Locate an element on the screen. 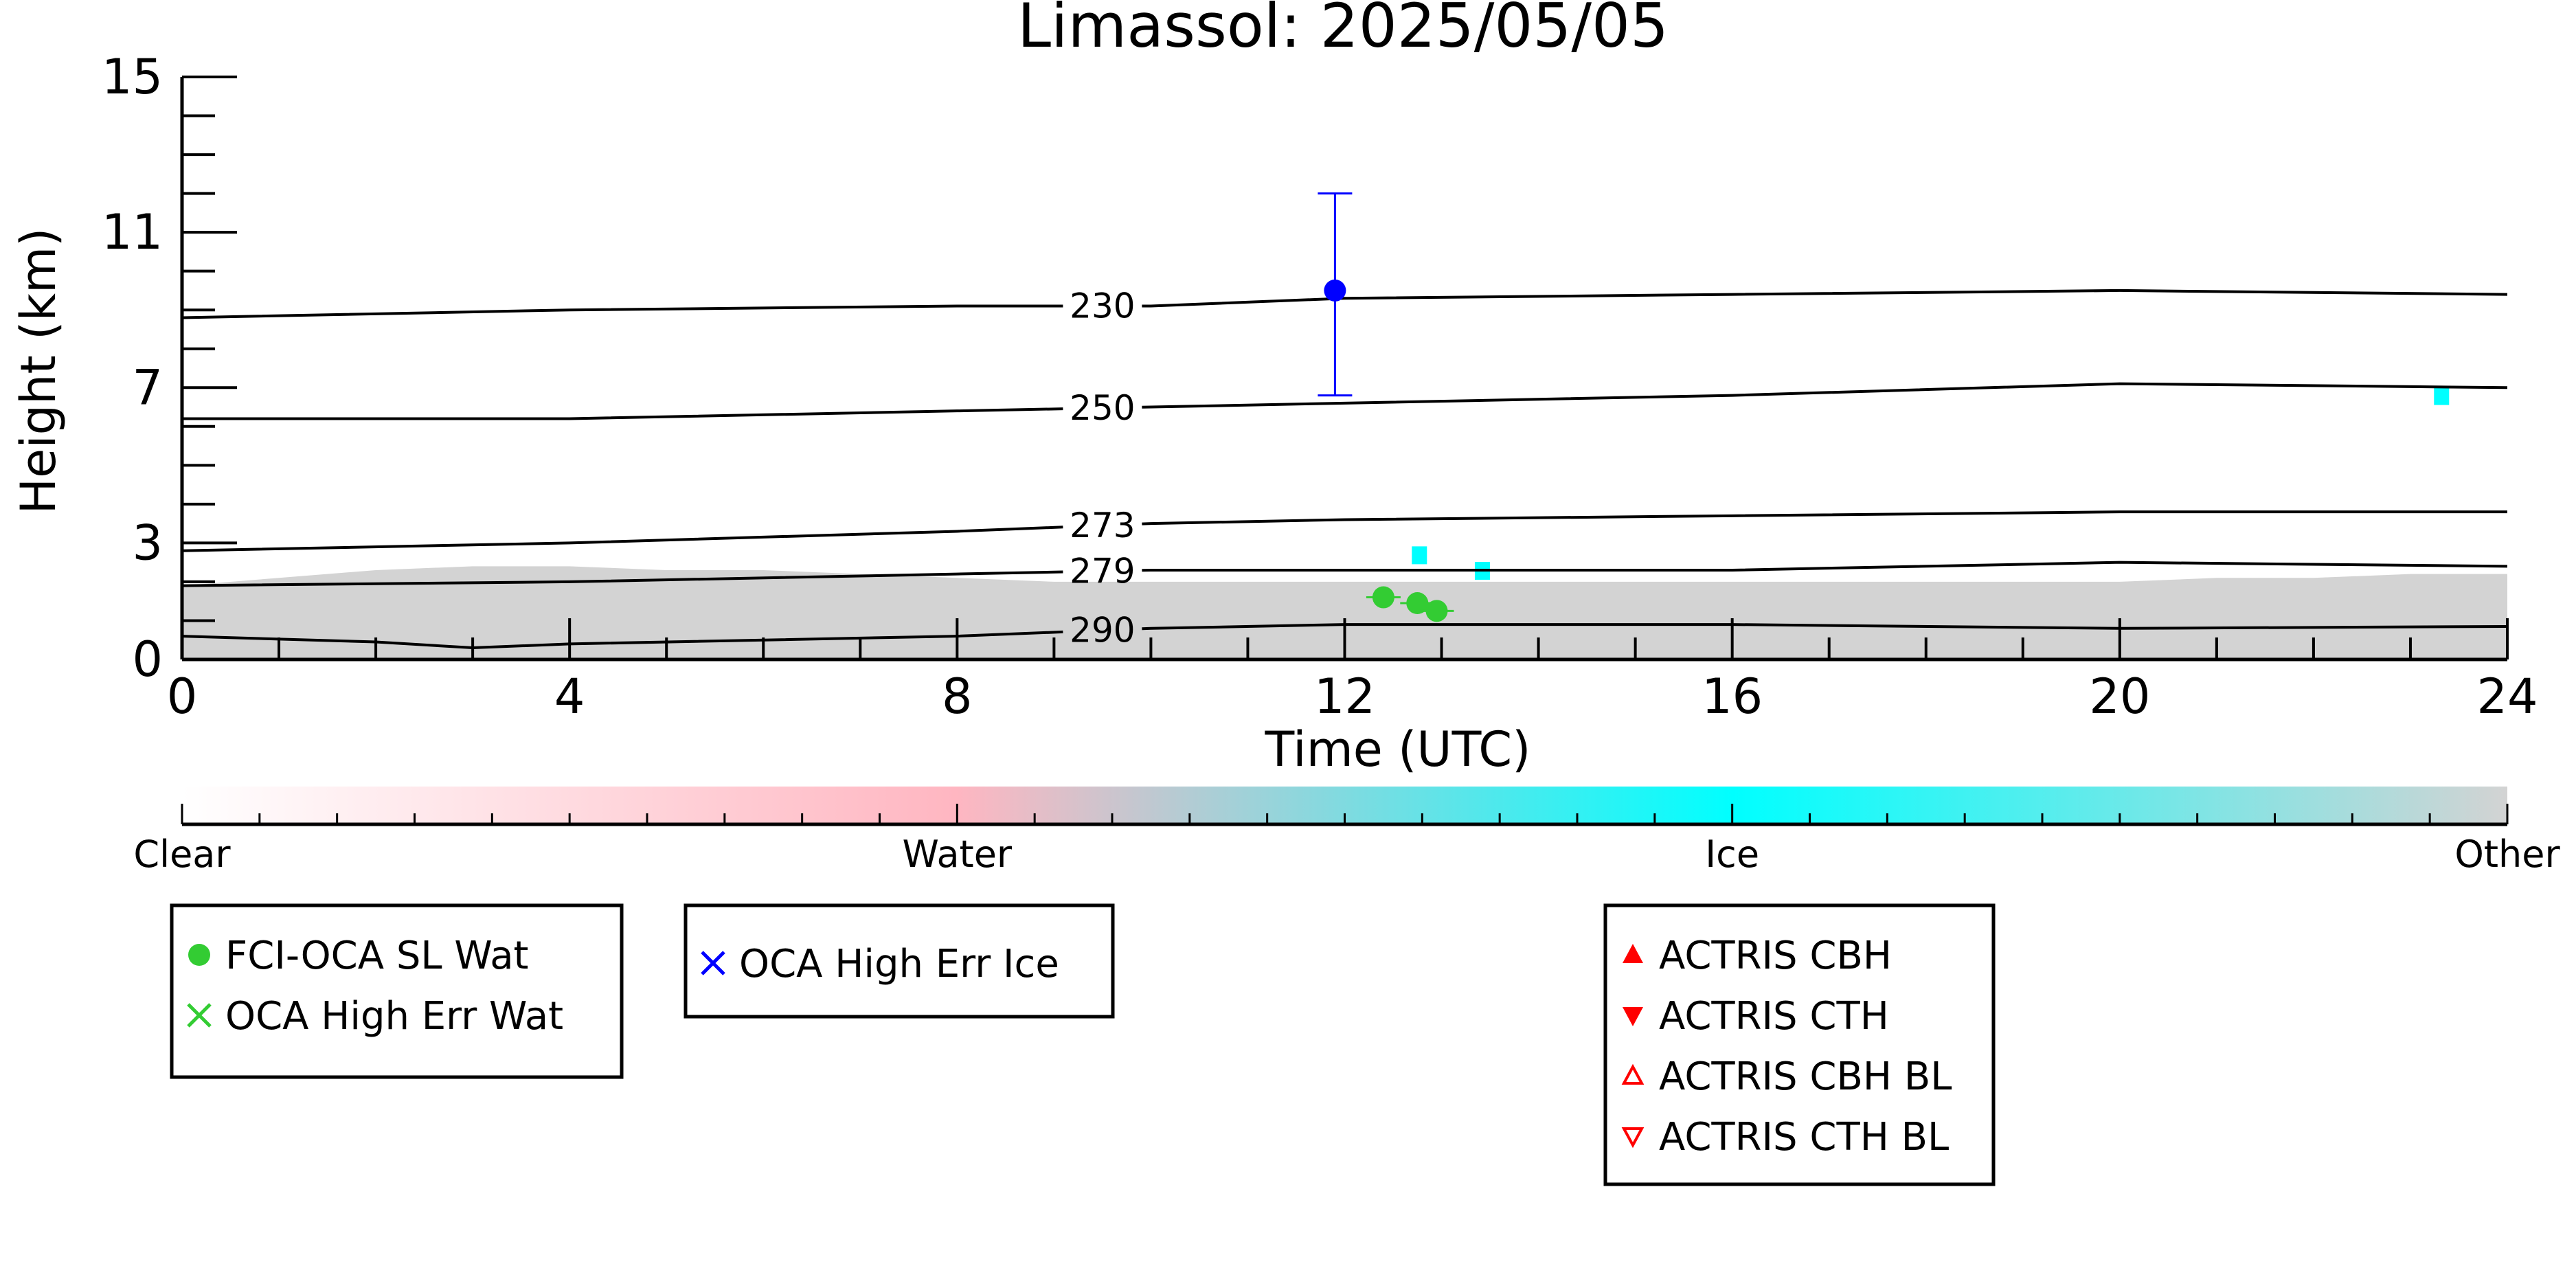 This screenshot has height=1288, width=2576. legend-2: OCA High Err Ice is located at coordinates (899, 961).